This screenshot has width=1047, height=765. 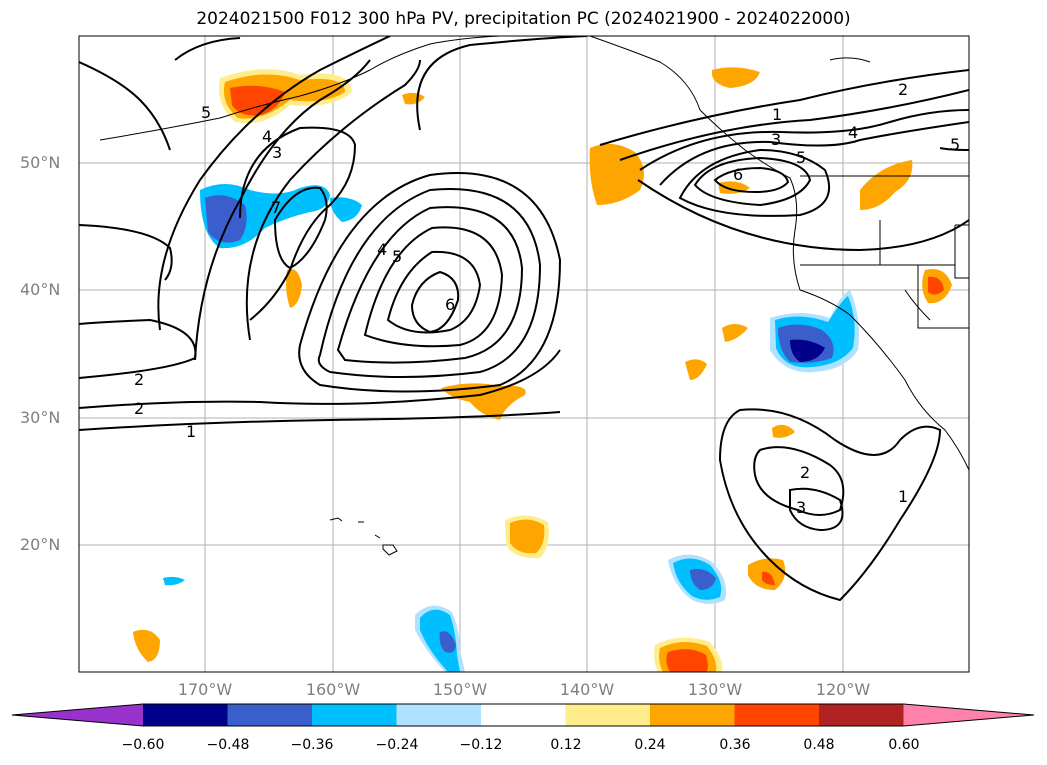 I want to click on colorbar-outline, so click(x=523, y=715).